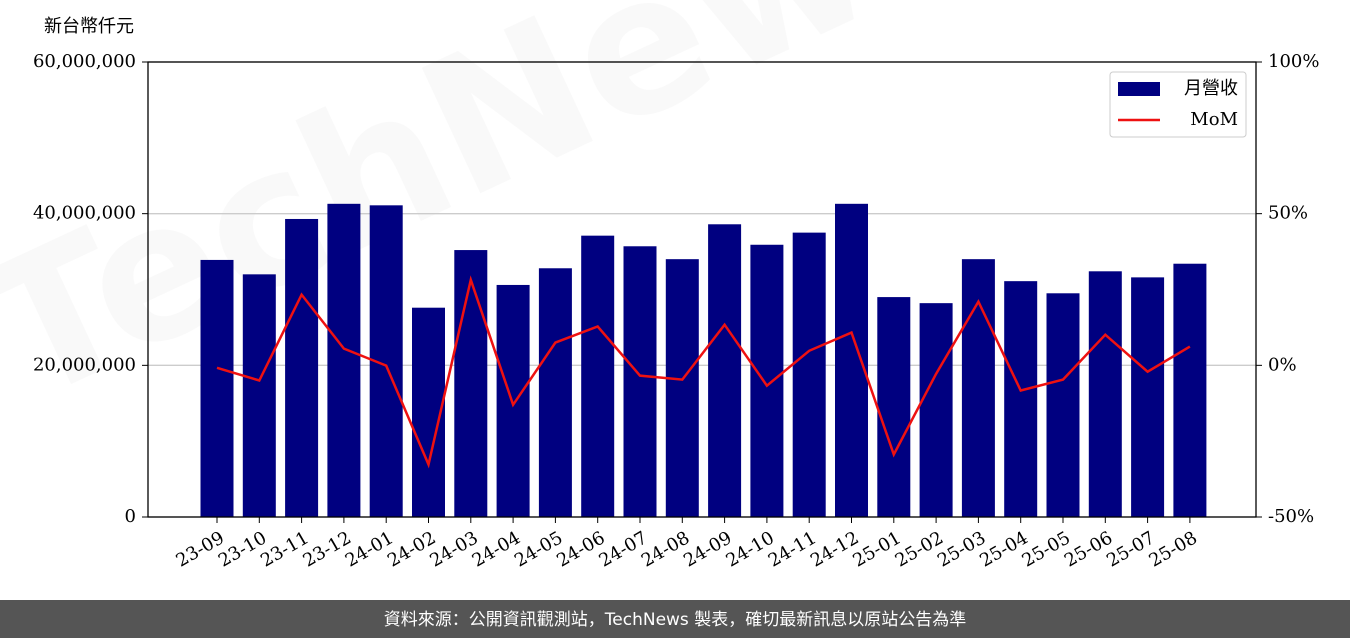 The height and width of the screenshot is (638, 1350). I want to click on y2-tick-label: 0%, so click(1282, 364).